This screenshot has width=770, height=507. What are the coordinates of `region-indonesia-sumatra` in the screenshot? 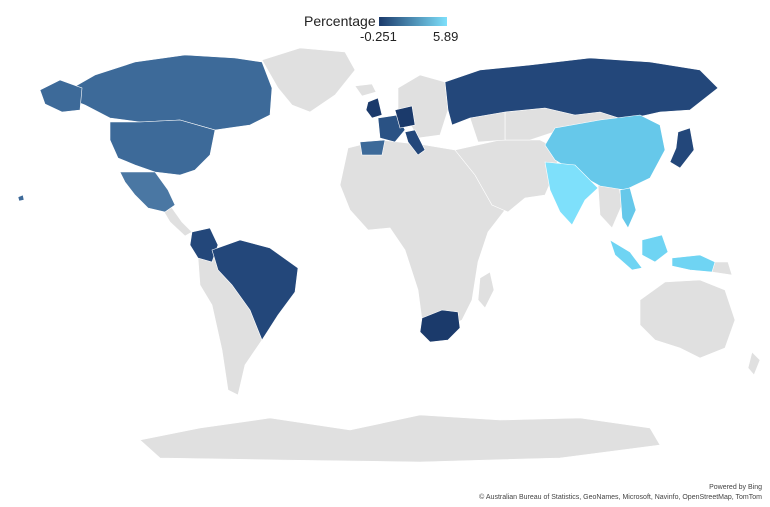 It's located at (626, 255).